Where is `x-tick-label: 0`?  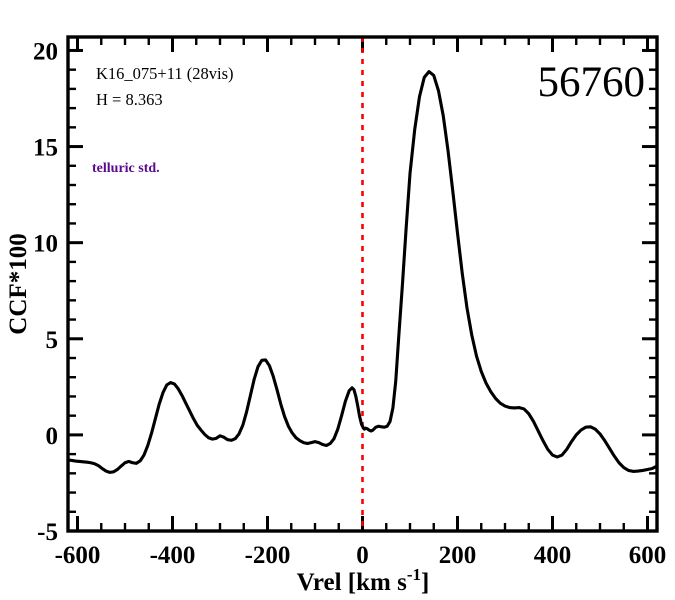 x-tick-label: 0 is located at coordinates (362, 555).